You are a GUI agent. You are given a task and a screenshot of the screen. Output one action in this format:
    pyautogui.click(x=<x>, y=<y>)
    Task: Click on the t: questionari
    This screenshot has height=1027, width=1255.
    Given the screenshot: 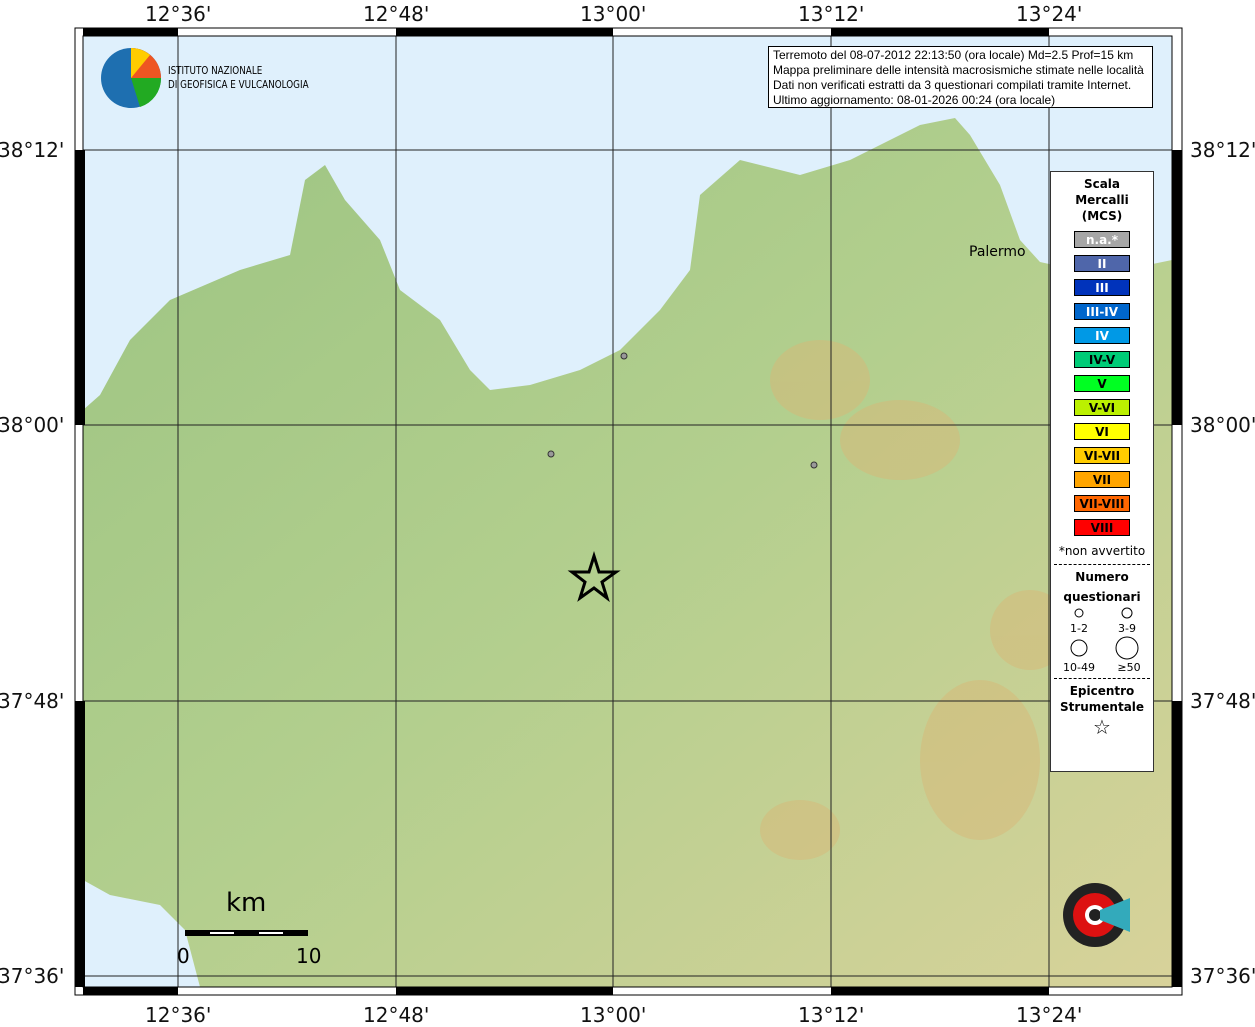 What is the action you would take?
    pyautogui.click(x=1102, y=597)
    